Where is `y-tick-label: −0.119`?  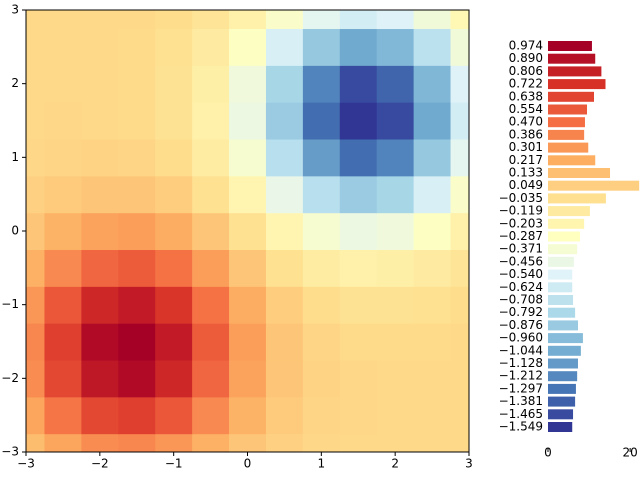 y-tick-label: −0.119 is located at coordinates (521, 211).